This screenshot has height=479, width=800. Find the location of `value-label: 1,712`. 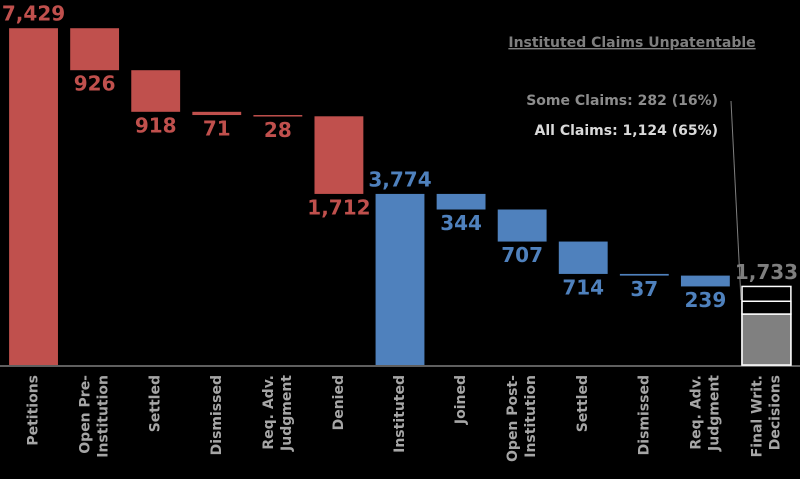

value-label: 1,712 is located at coordinates (338, 207).